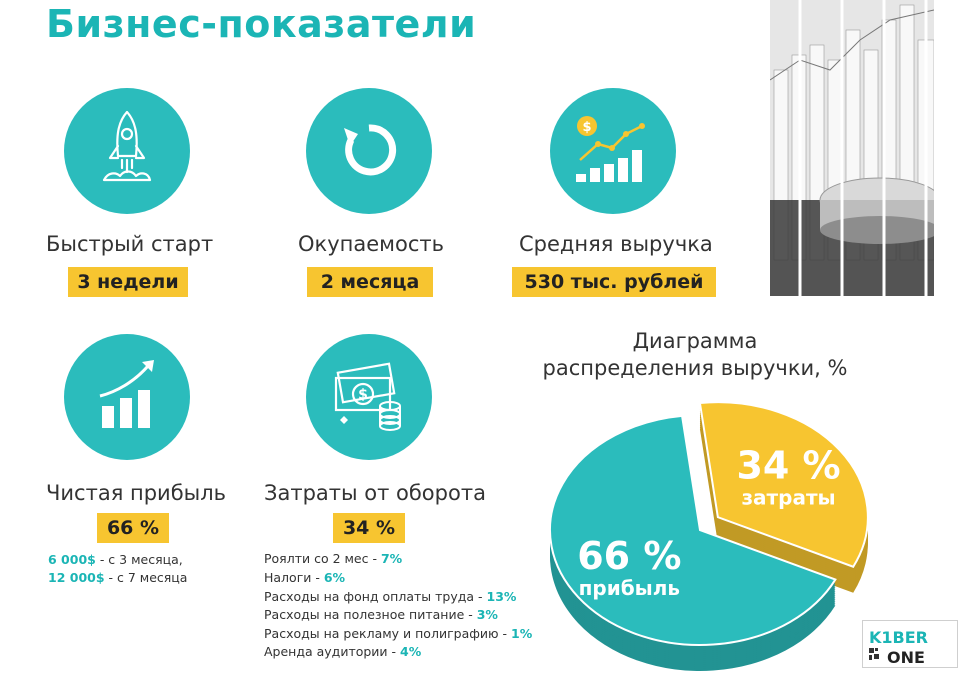 The width and height of the screenshot is (974, 692). I want to click on cost-item-pct: 1%, so click(522, 633).